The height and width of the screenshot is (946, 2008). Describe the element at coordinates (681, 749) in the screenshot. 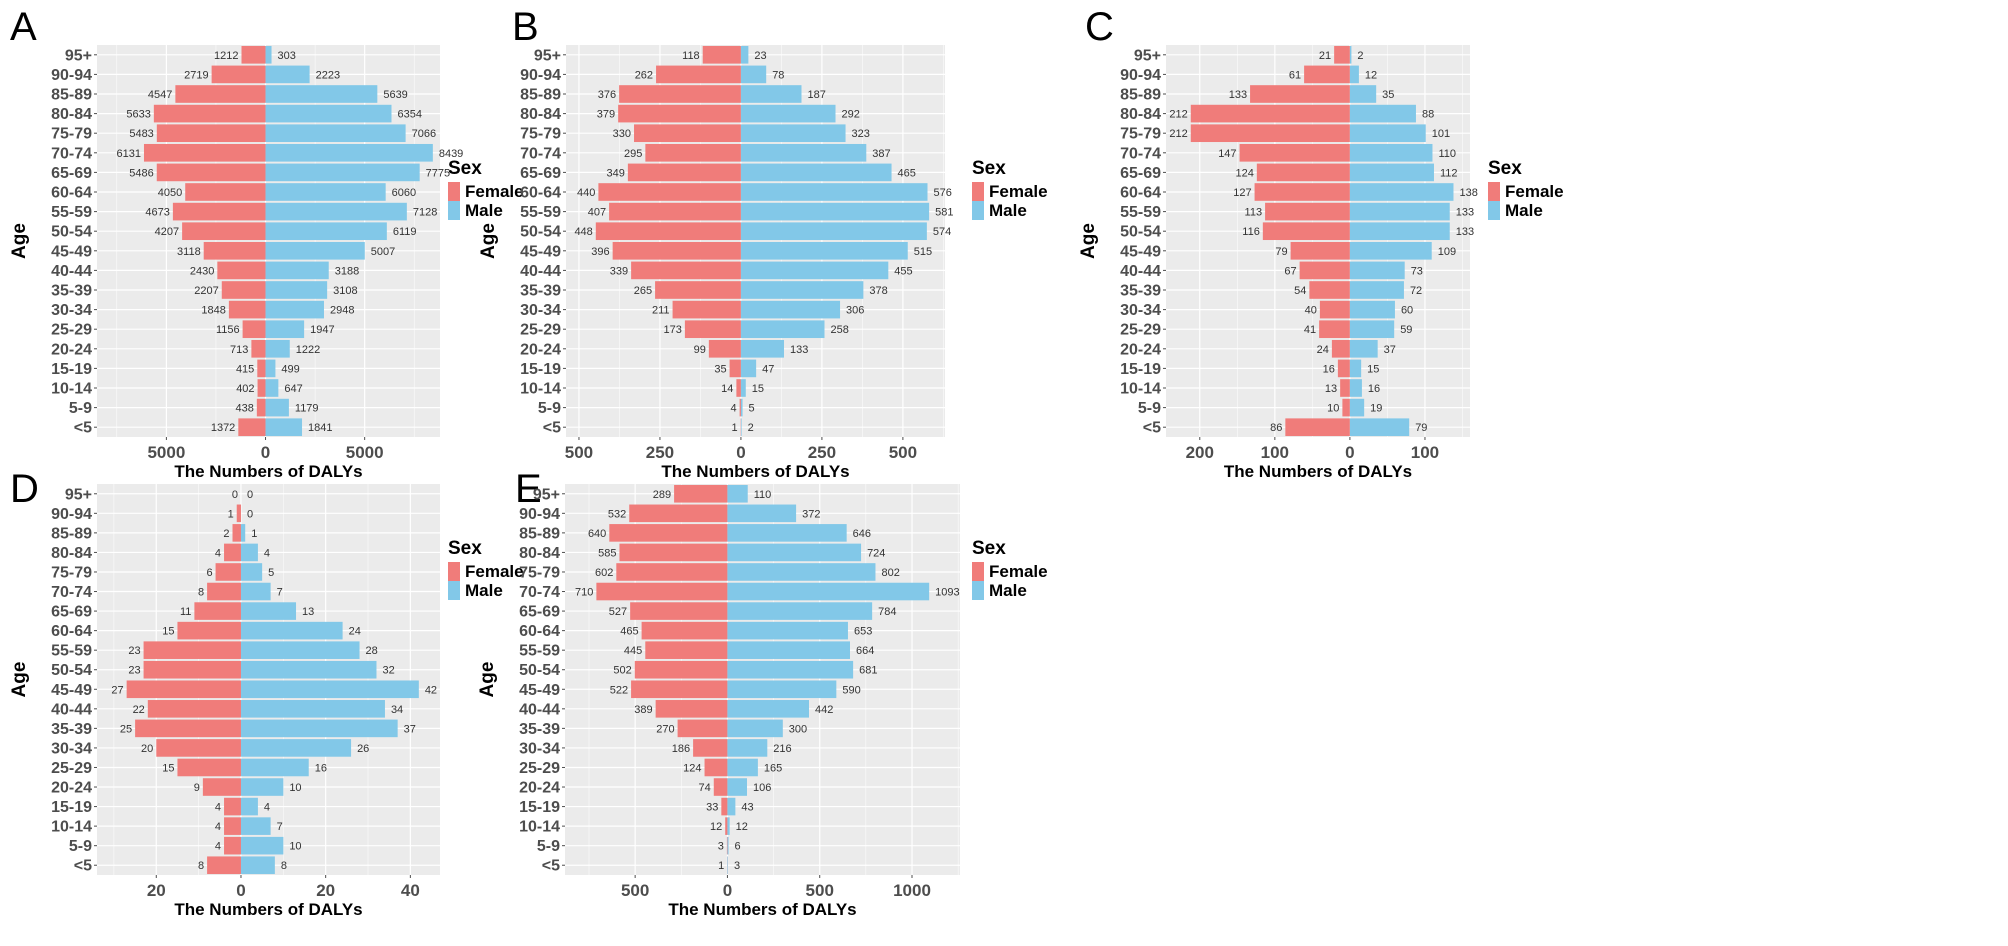

I see `data-label-female: 186` at that location.